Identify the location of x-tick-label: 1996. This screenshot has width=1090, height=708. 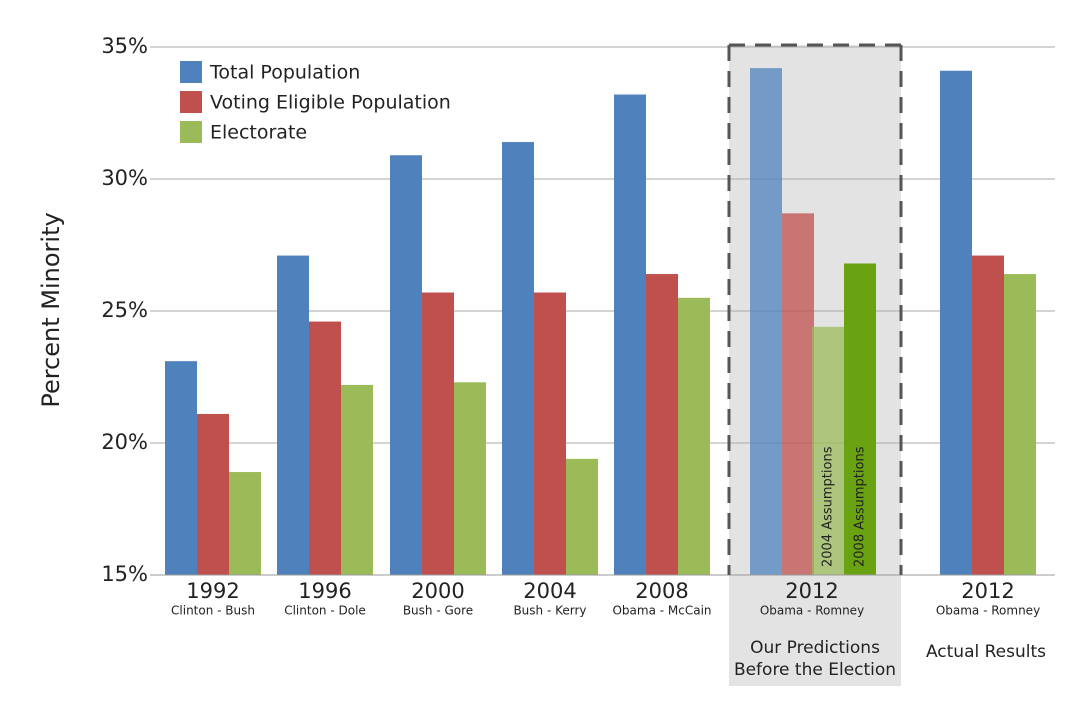
(324, 591).